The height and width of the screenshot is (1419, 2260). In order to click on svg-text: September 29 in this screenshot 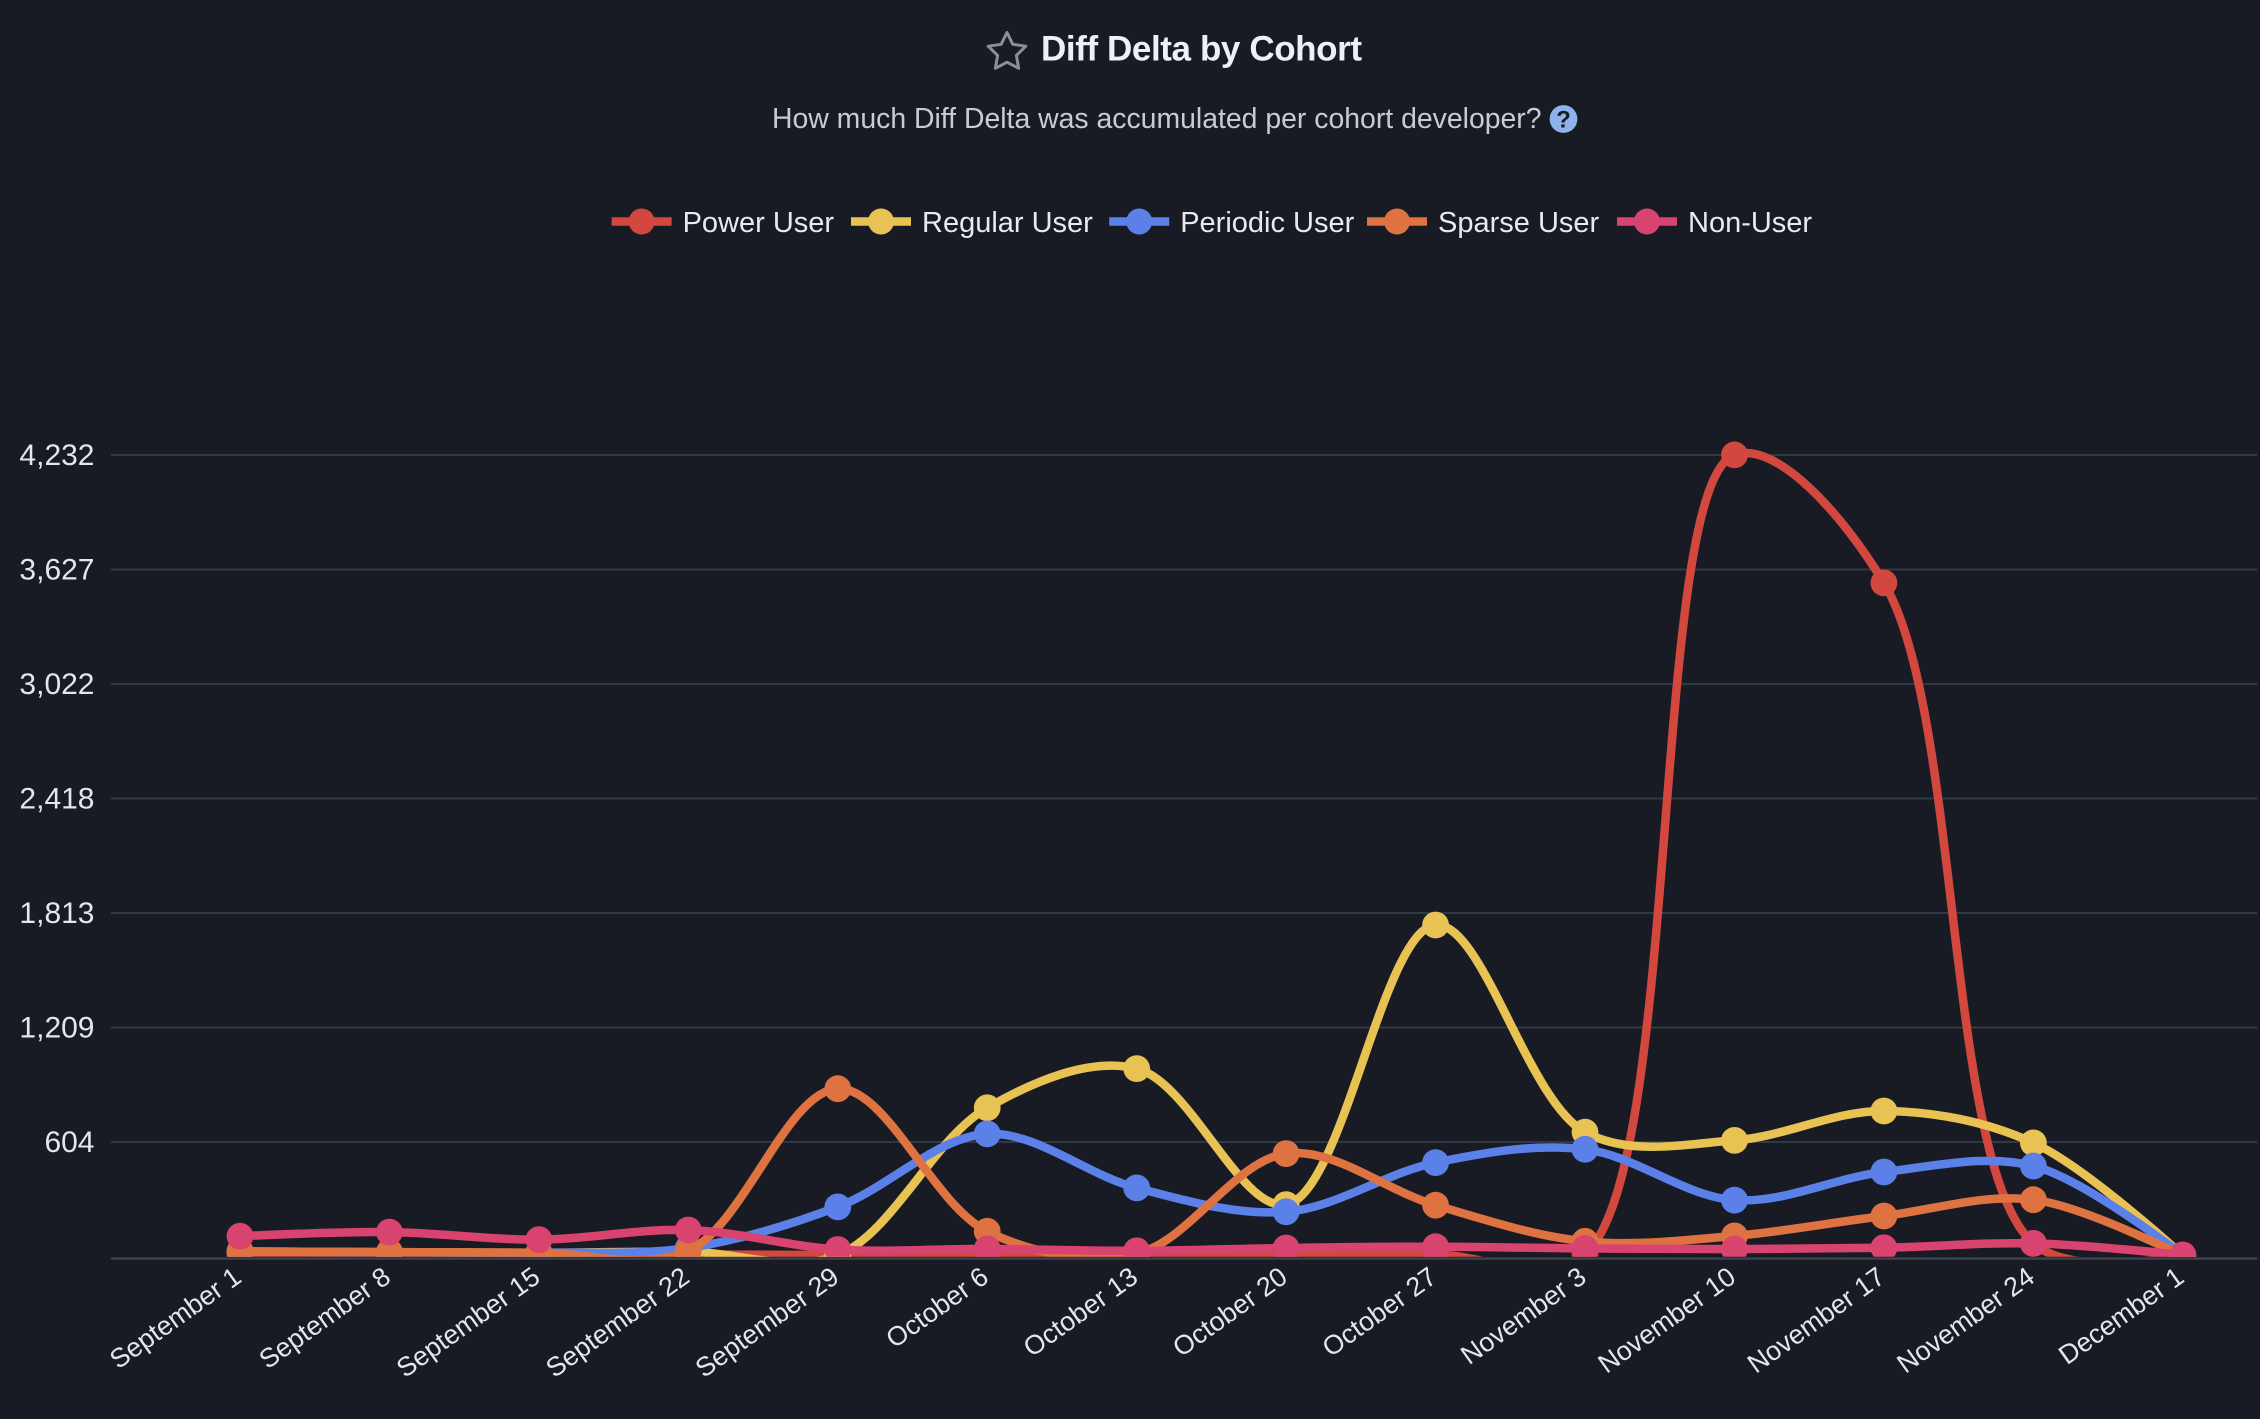, I will do `click(767, 1322)`.